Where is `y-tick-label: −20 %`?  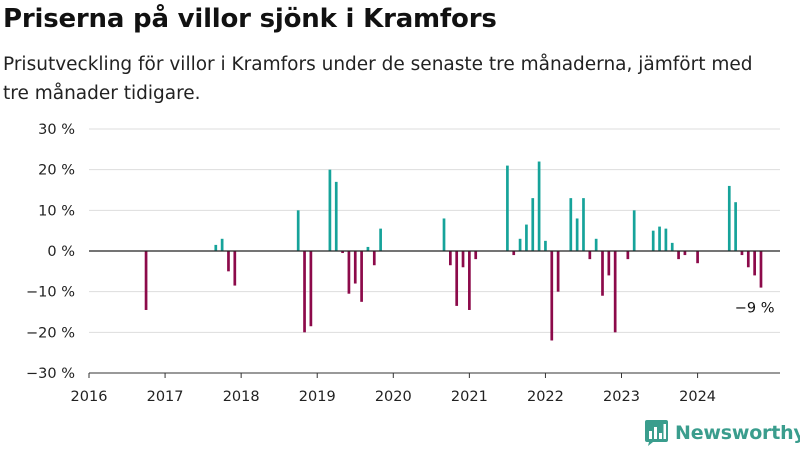
y-tick-label: −20 % is located at coordinates (50, 333).